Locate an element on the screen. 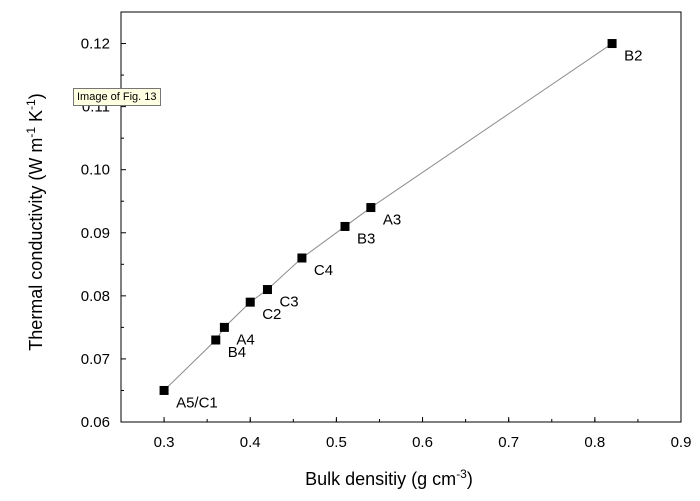  y-tick-label: 0.08 is located at coordinates (95, 296).